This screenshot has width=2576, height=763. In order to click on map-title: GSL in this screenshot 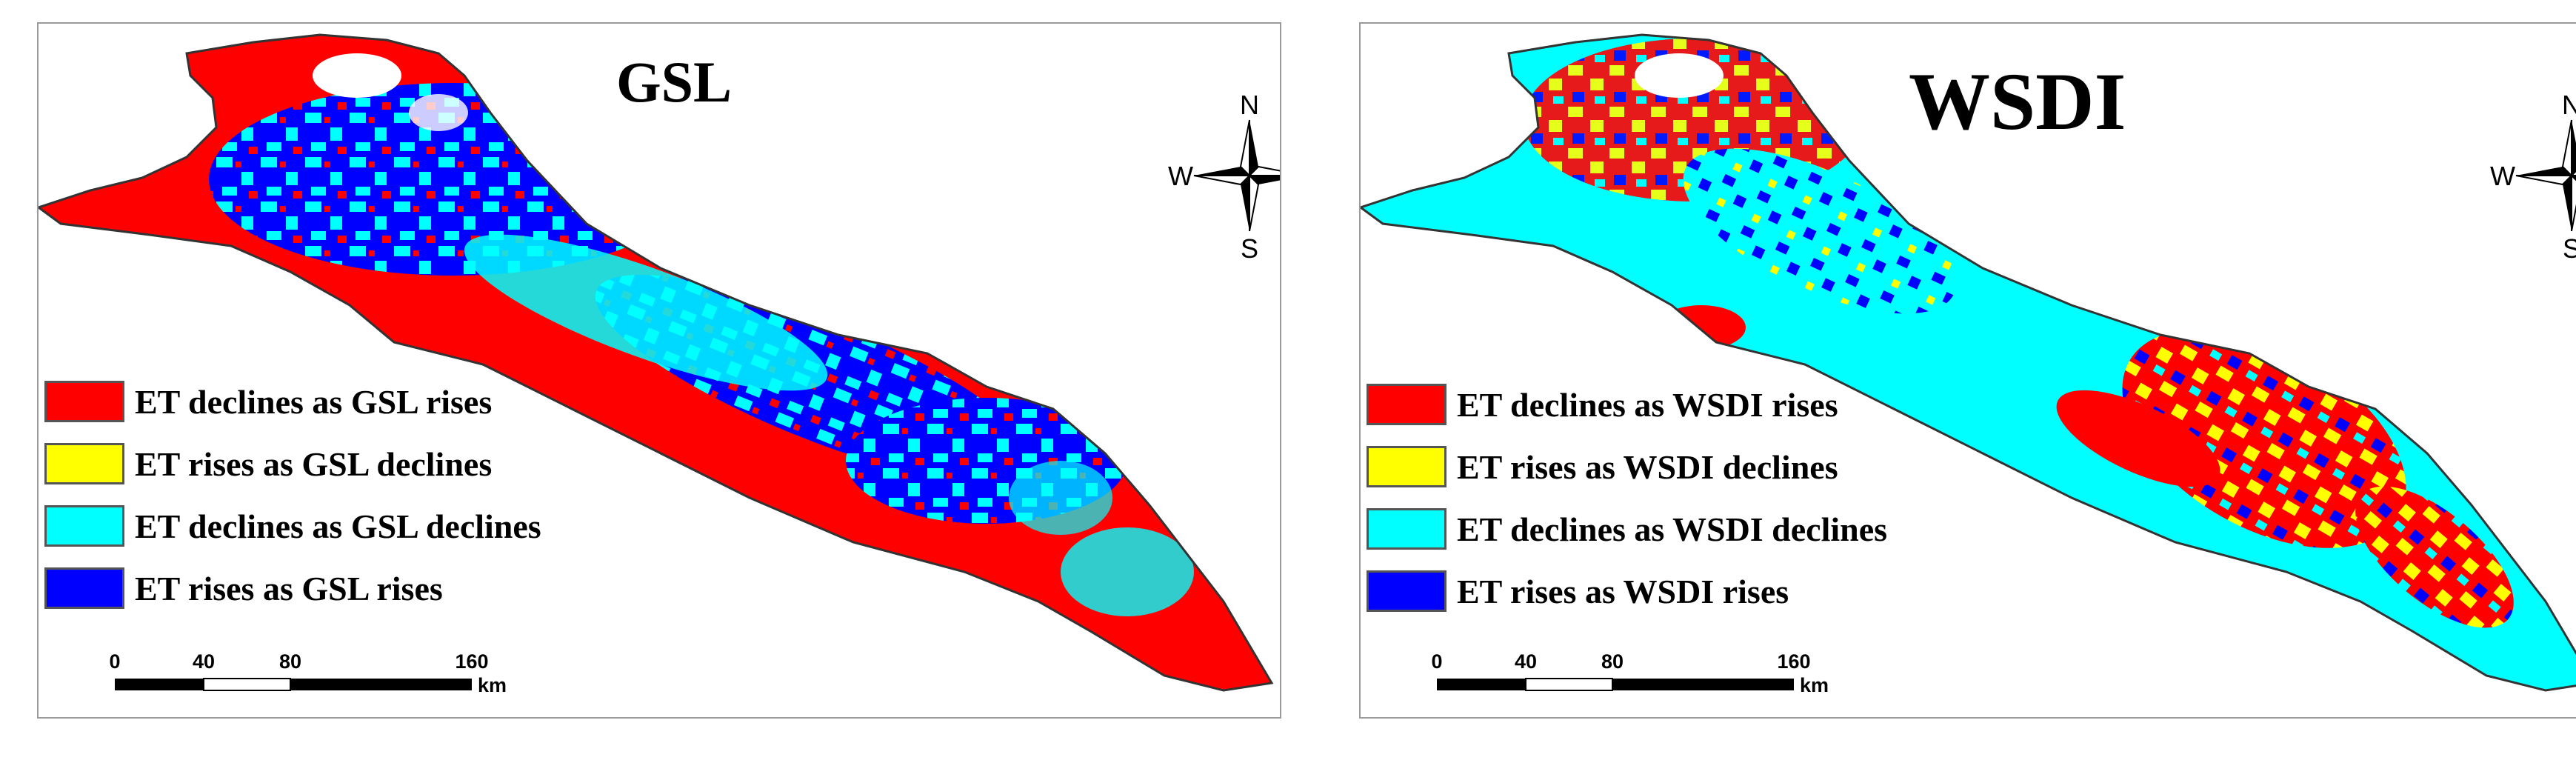, I will do `click(674, 82)`.